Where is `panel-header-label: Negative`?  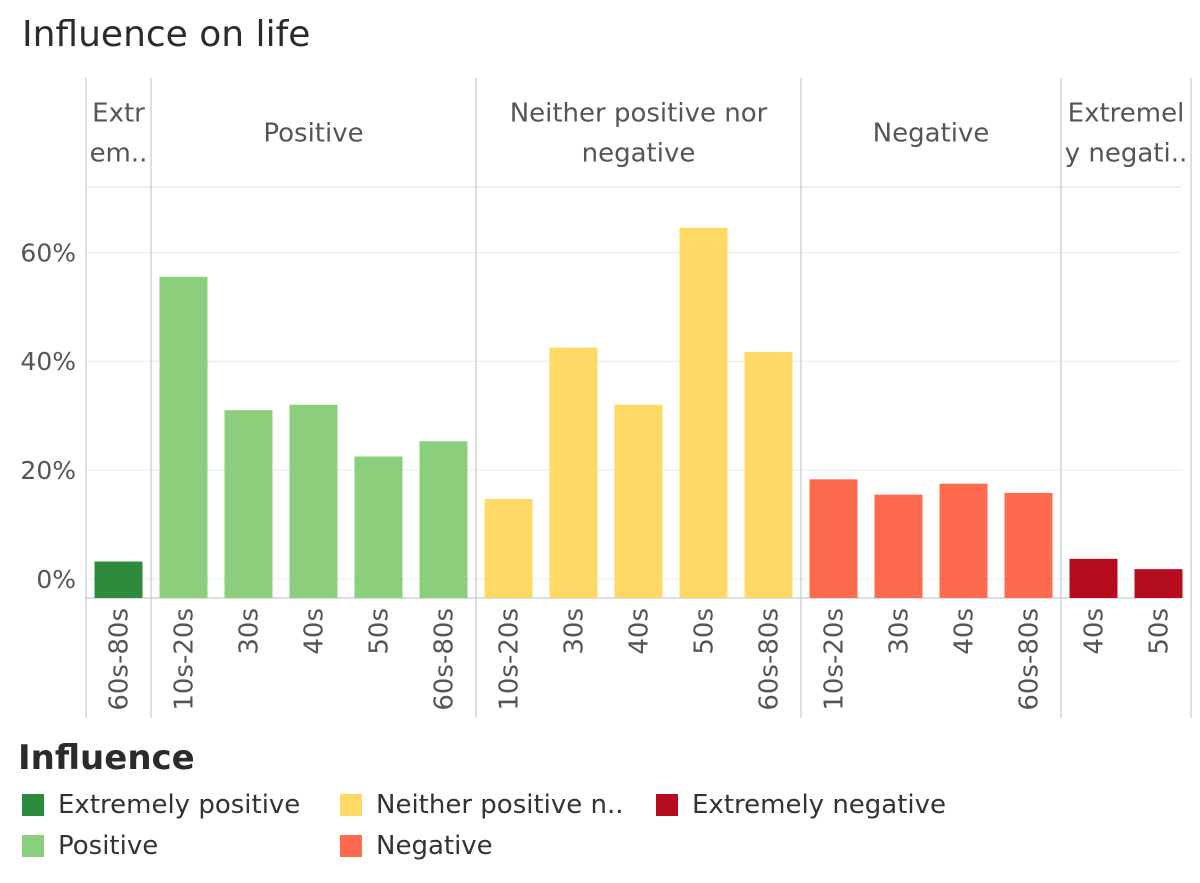
panel-header-label: Negative is located at coordinates (931, 134).